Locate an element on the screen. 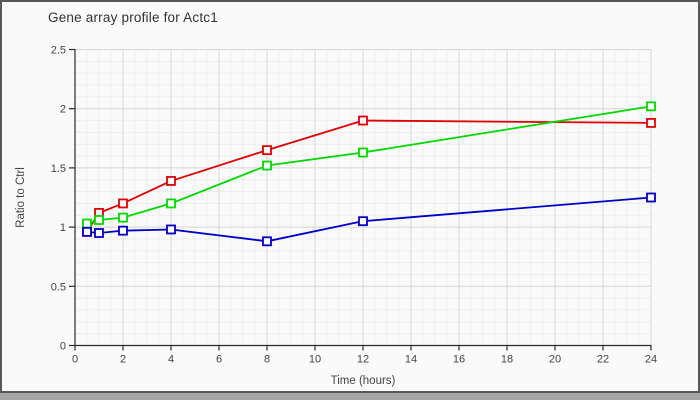  y-tick-label: 1 is located at coordinates (63, 228).